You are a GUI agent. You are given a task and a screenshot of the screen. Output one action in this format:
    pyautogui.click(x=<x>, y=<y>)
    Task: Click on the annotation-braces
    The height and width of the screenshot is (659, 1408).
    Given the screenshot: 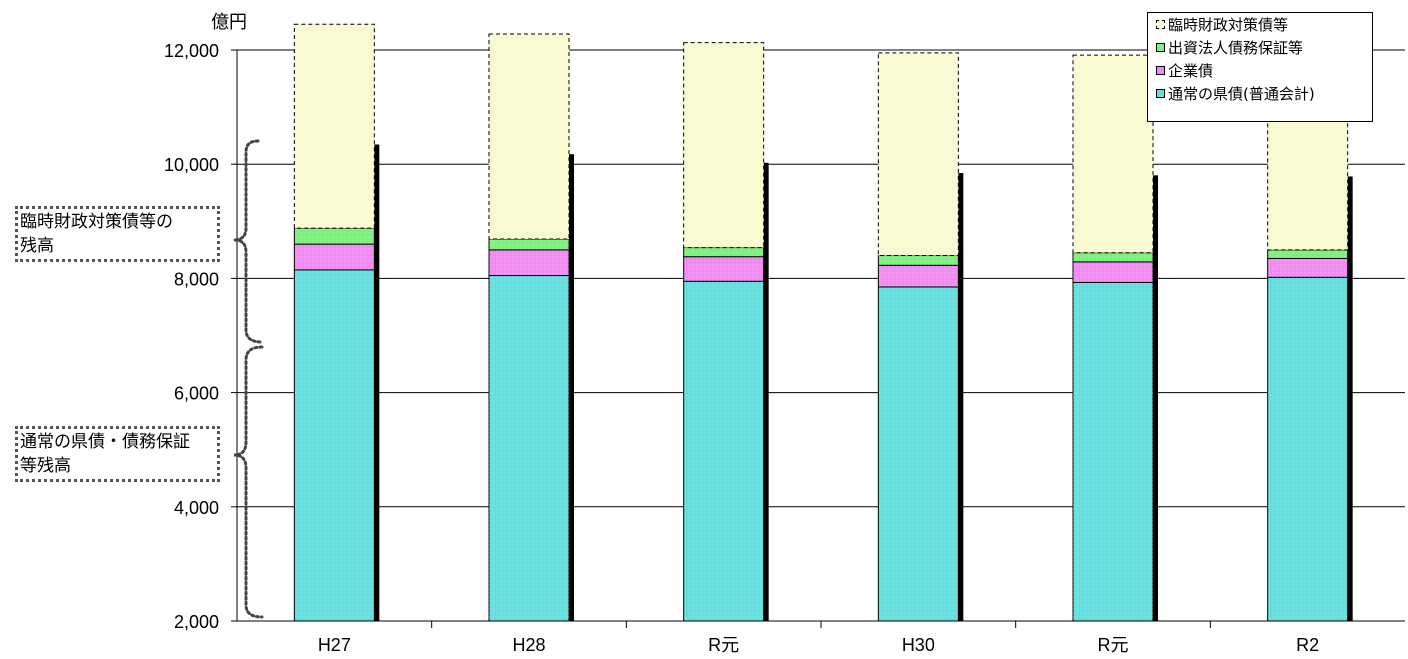 What is the action you would take?
    pyautogui.click(x=248, y=379)
    